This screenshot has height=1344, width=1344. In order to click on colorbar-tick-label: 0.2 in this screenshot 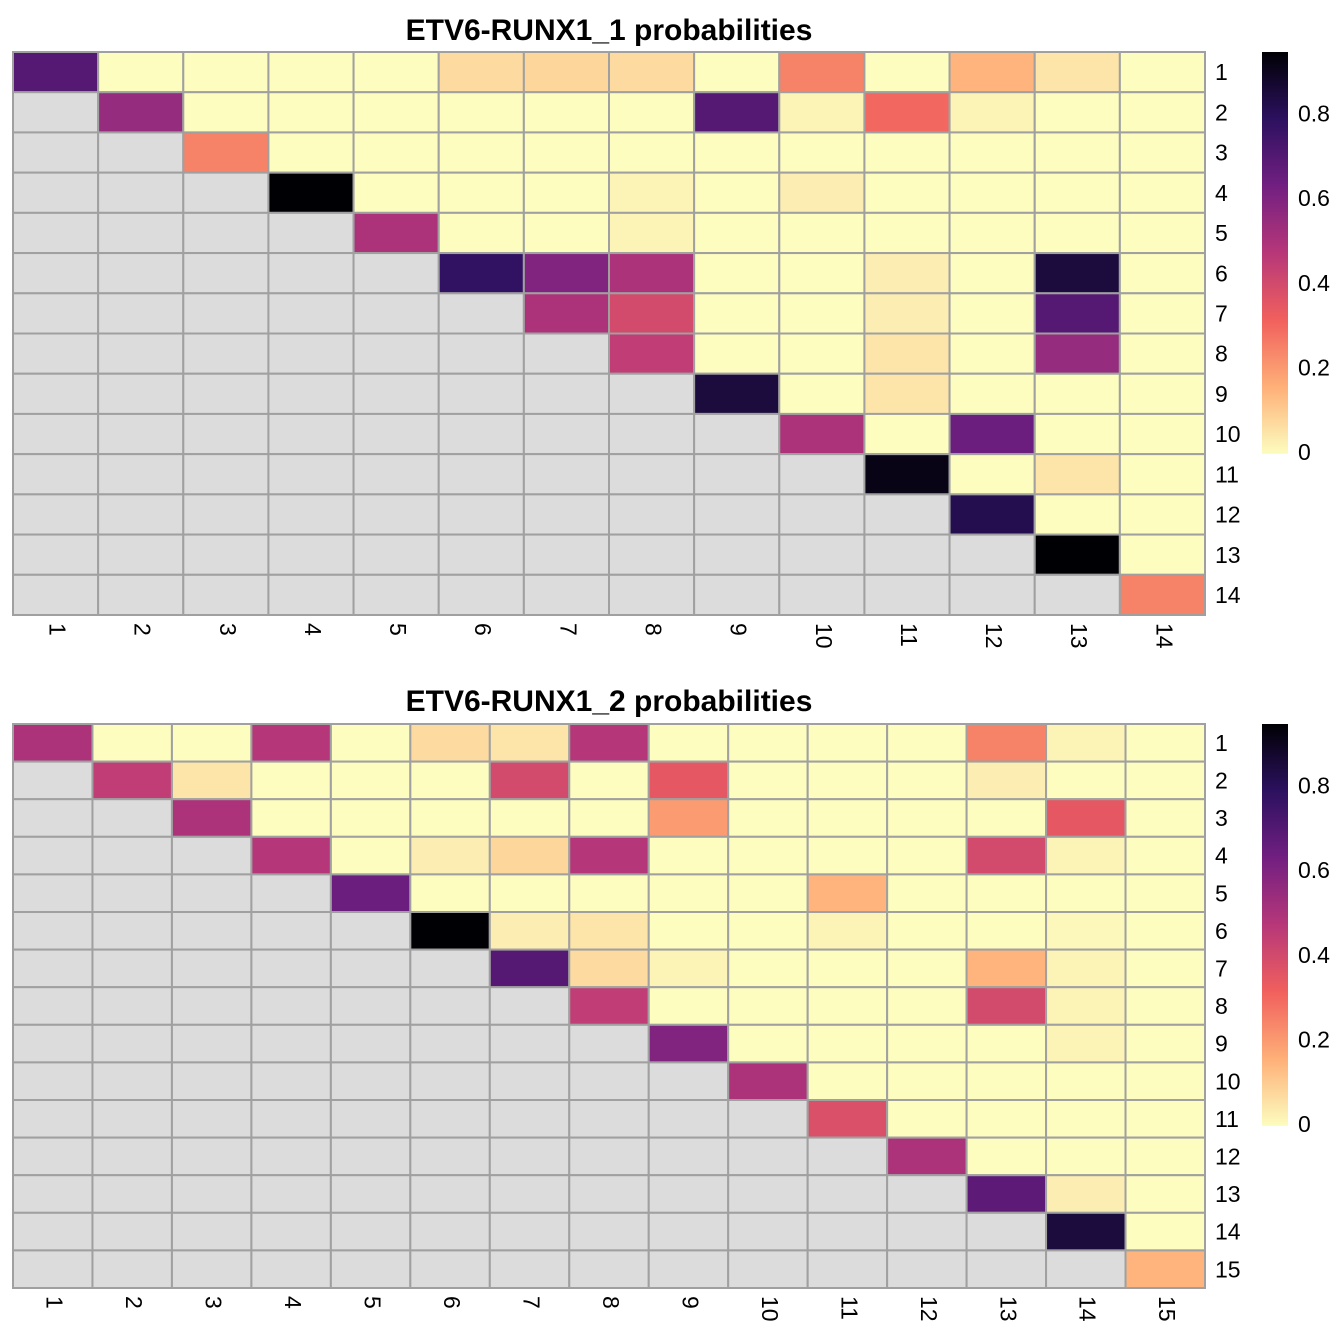, I will do `click(1314, 367)`.